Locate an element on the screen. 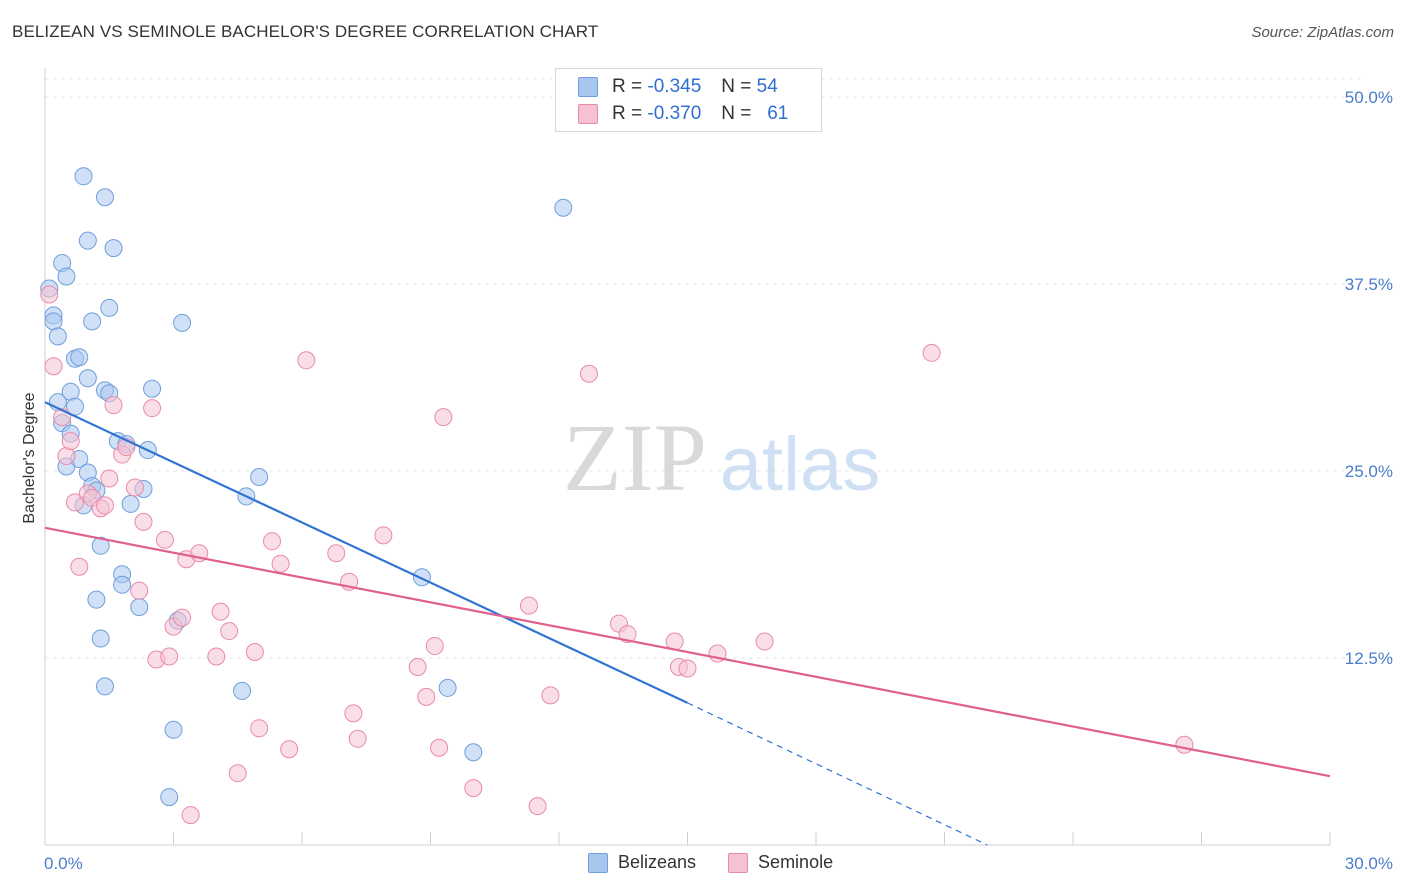 The width and height of the screenshot is (1406, 892). y-tick-label: 37.5% is located at coordinates (1369, 284).